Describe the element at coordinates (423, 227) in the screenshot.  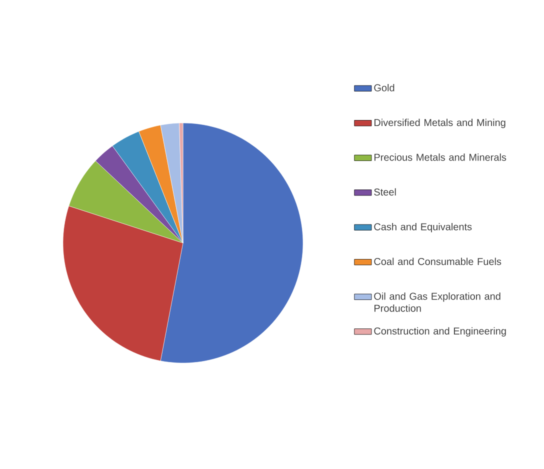
I see `legend-label: Cash and Equivalents` at that location.